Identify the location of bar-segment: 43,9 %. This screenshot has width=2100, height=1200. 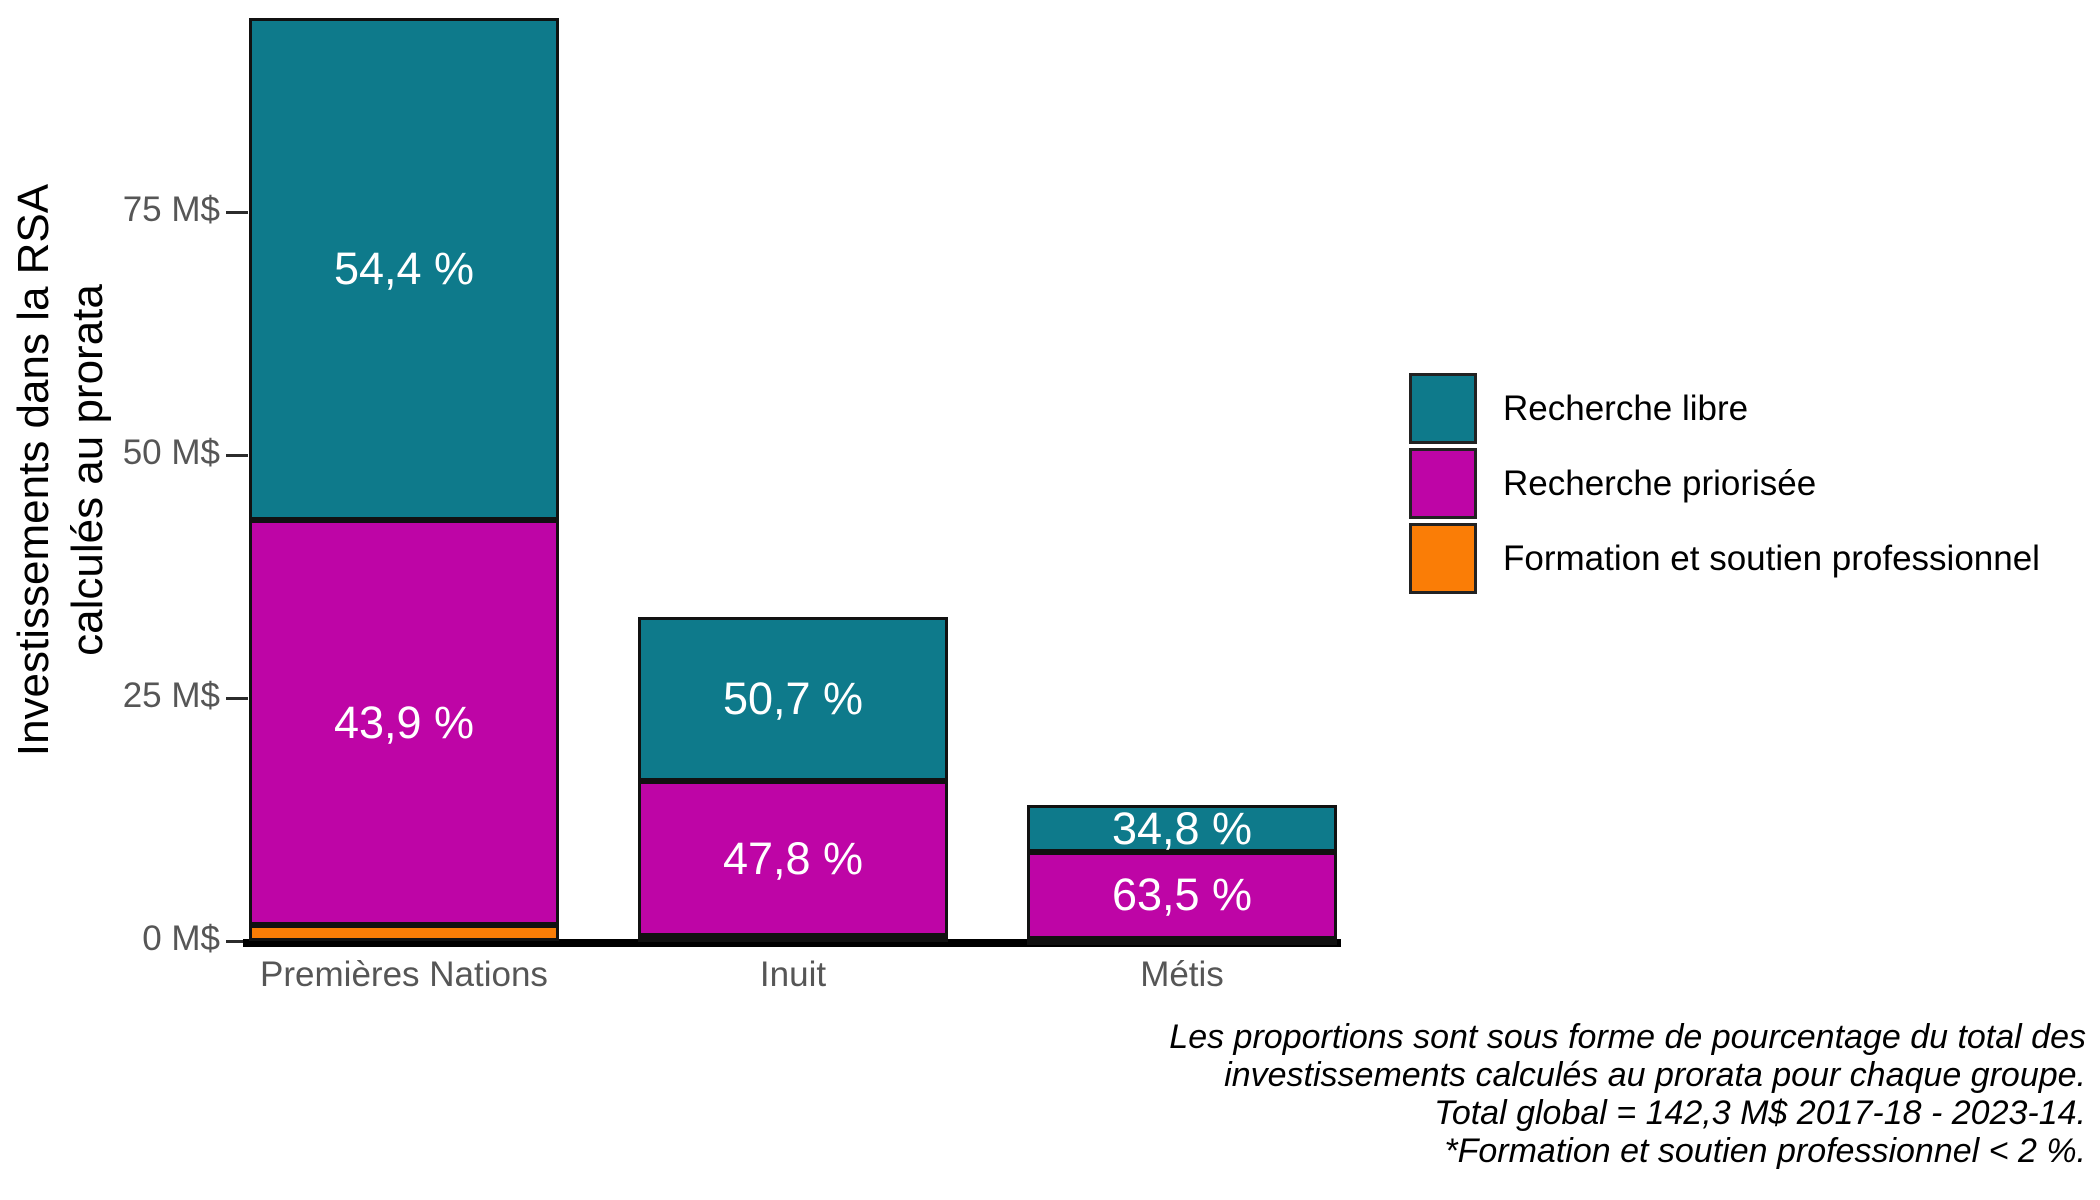
(404, 722).